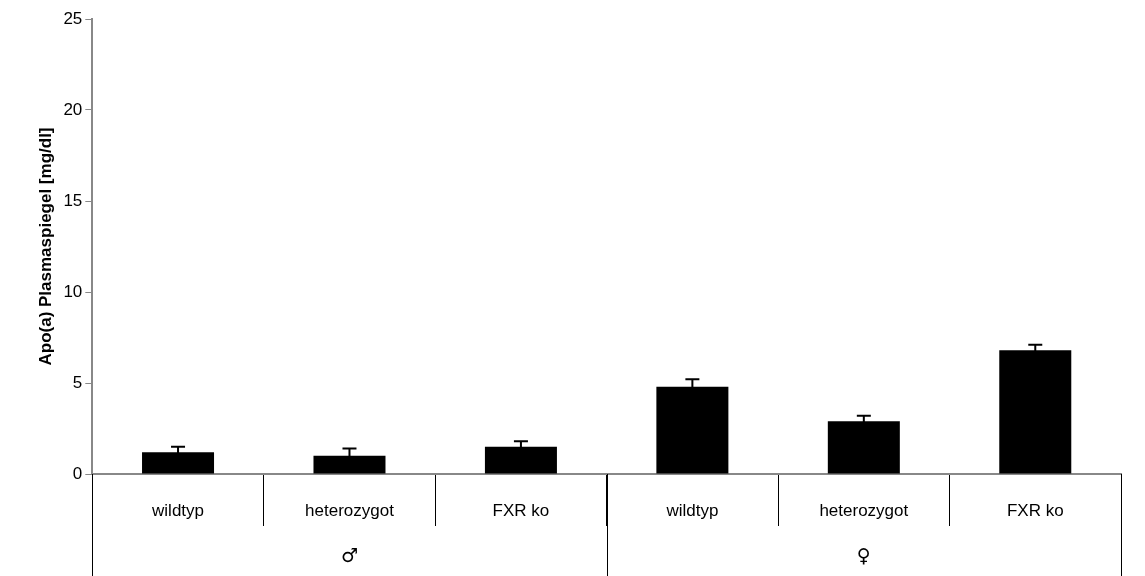  What do you see at coordinates (77, 473) in the screenshot?
I see `y-tick-label: 0` at bounding box center [77, 473].